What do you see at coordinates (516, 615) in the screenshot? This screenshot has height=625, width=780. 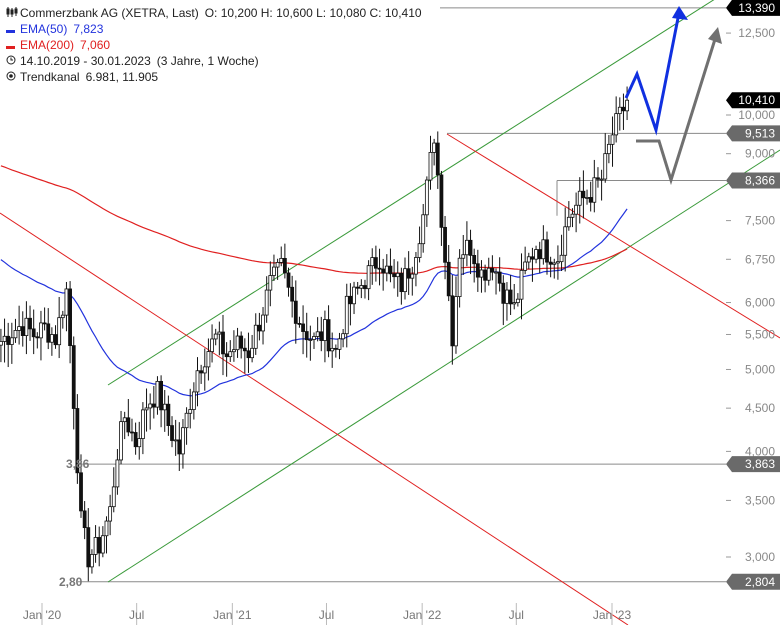 I see `x-tick-label: Jul` at bounding box center [516, 615].